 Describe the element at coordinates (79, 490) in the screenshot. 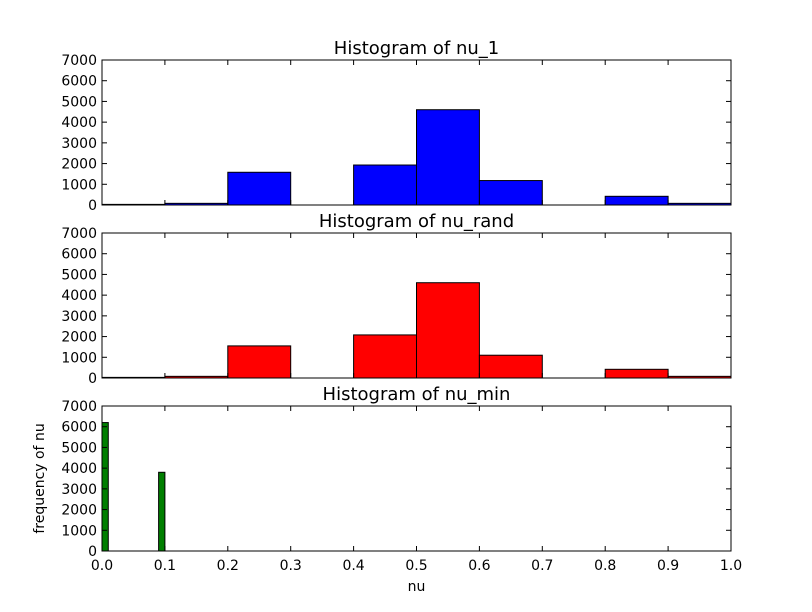

I see `y-tick-label-3-3: 3000` at that location.